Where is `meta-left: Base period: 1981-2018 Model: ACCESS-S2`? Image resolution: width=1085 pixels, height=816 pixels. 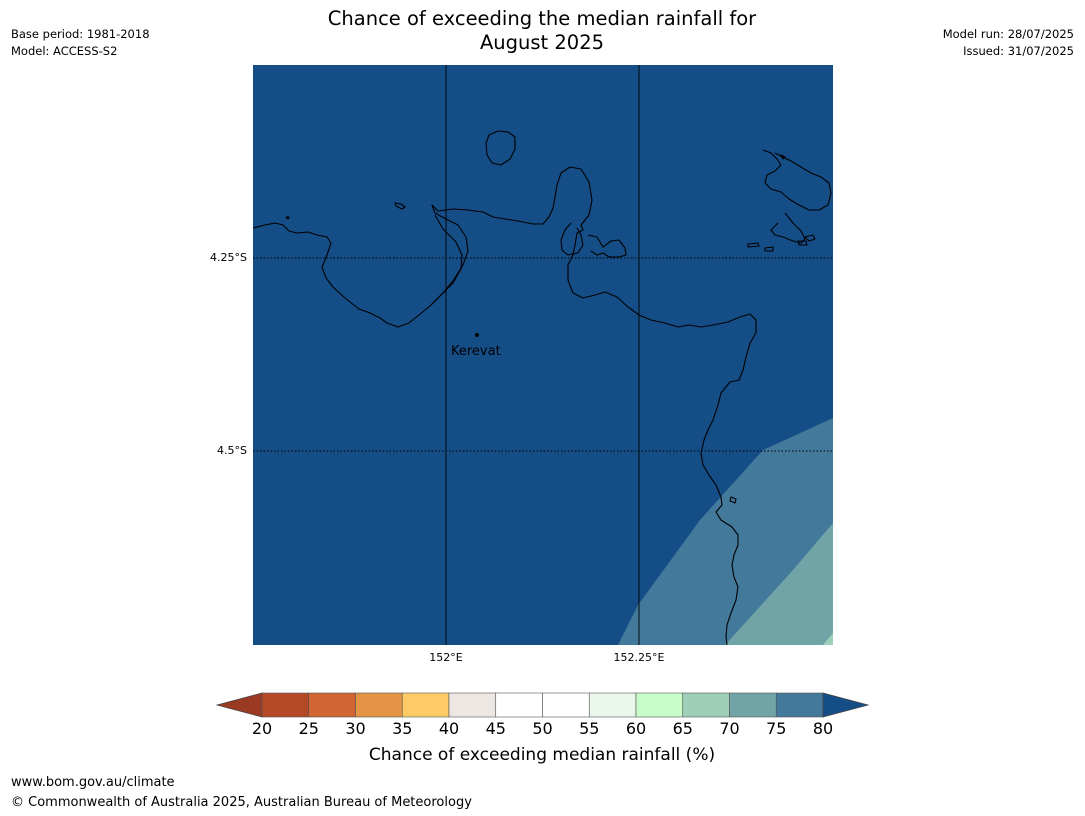 meta-left: Base period: 1981-2018 Model: ACCESS-S2 is located at coordinates (80, 43).